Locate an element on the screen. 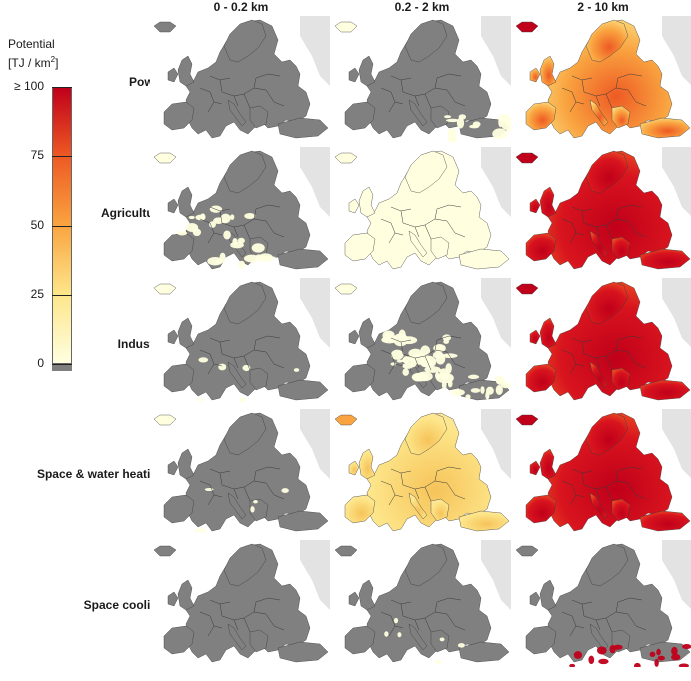  map-svg-r2-c1 is located at coordinates (422, 339).